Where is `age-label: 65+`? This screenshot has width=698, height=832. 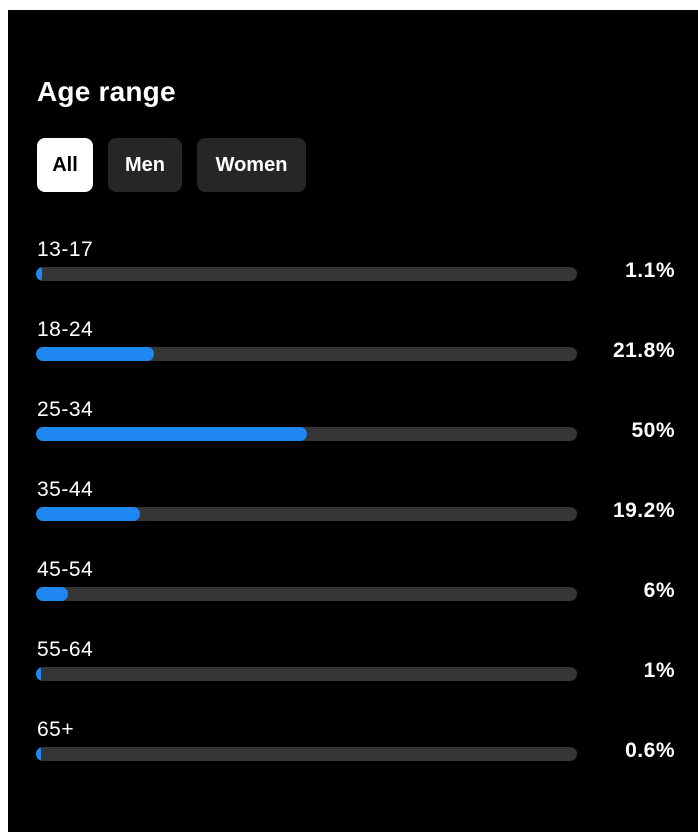
age-label: 65+ is located at coordinates (56, 729).